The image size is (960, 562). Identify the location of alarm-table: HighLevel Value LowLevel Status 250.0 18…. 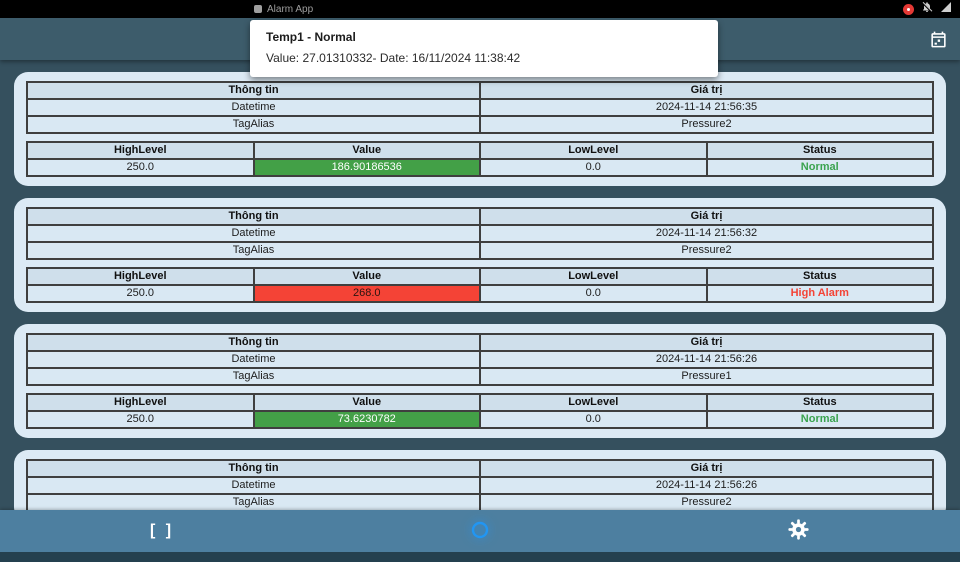
(480, 159).